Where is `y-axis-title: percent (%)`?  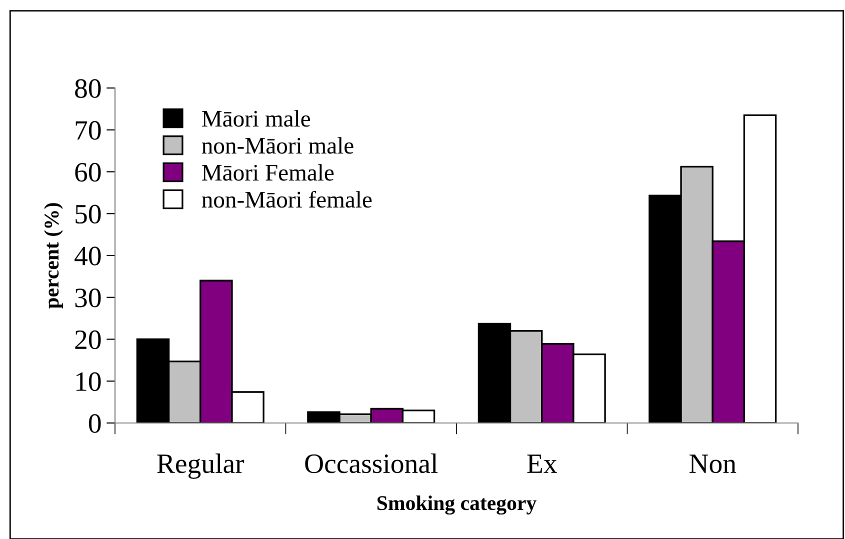
y-axis-title: percent (%) is located at coordinates (53, 256).